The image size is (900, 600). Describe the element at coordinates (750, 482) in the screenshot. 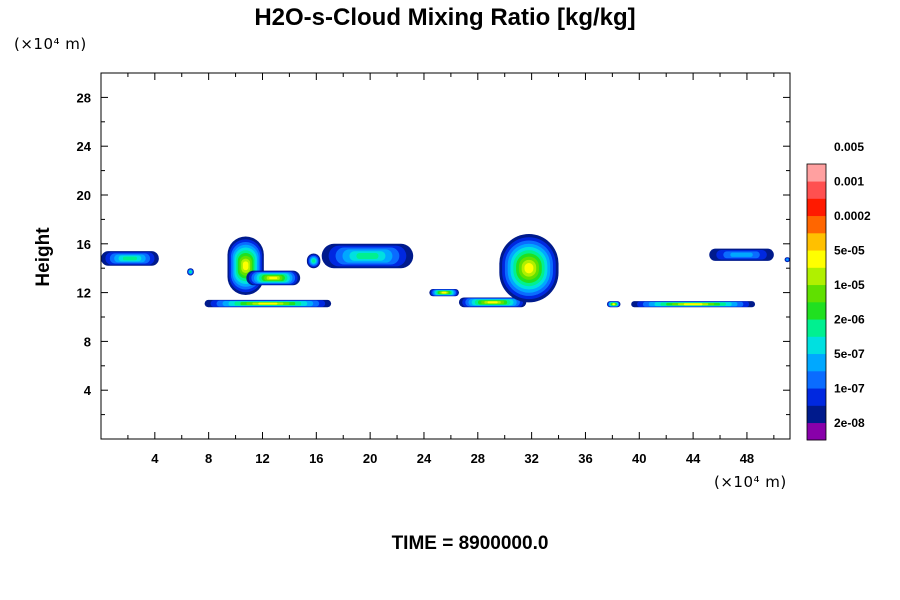

I see `x-unit-label: (×10⁴ m)` at that location.